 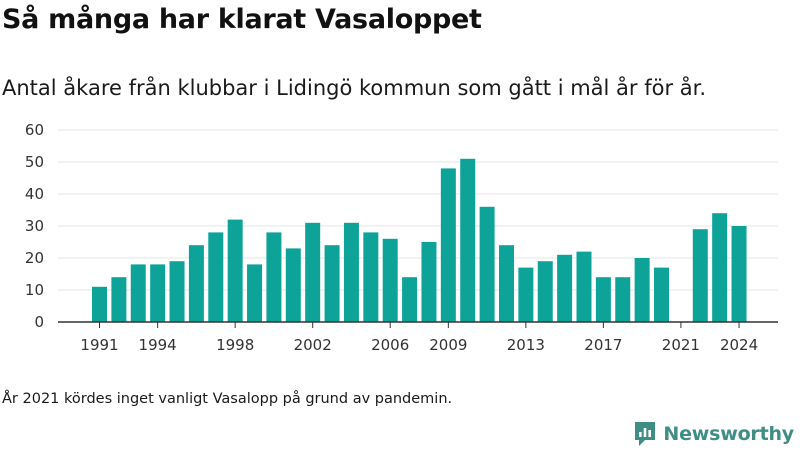 What do you see at coordinates (739, 345) in the screenshot?
I see `x-tick-label: 2024` at bounding box center [739, 345].